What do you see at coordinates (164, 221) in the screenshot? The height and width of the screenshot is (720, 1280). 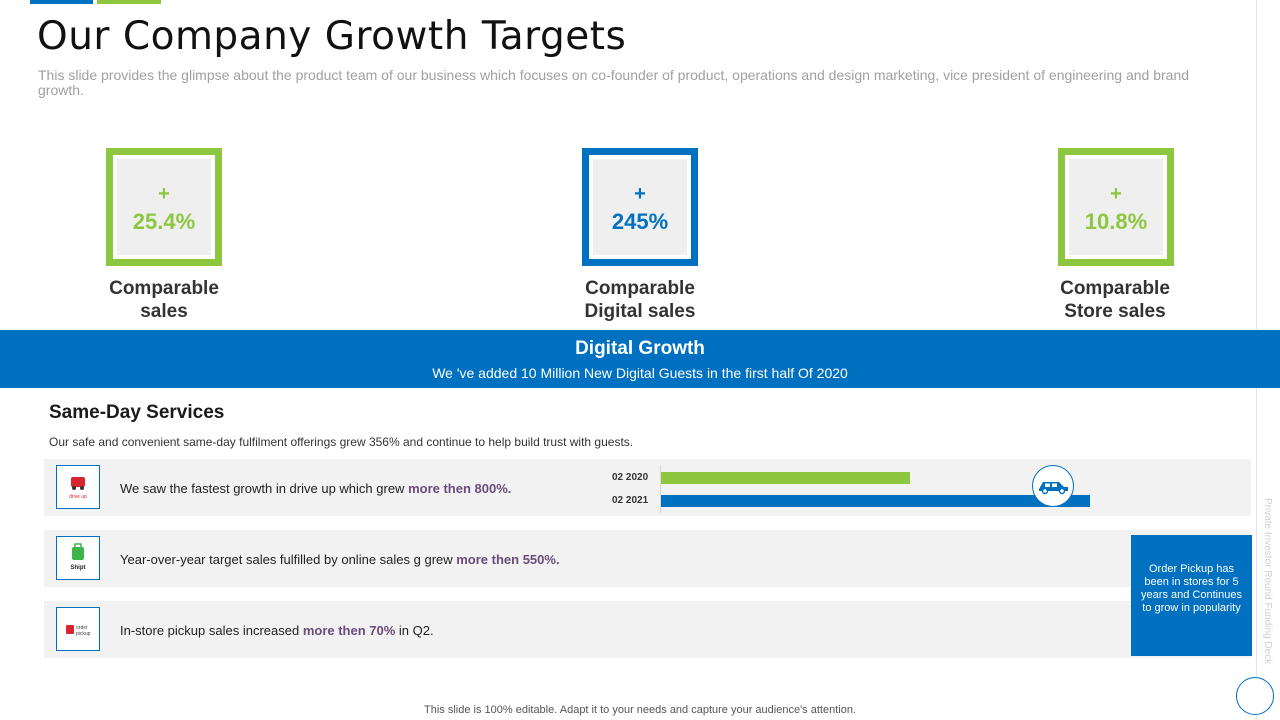 I see `kpi-value: 25.4%` at bounding box center [164, 221].